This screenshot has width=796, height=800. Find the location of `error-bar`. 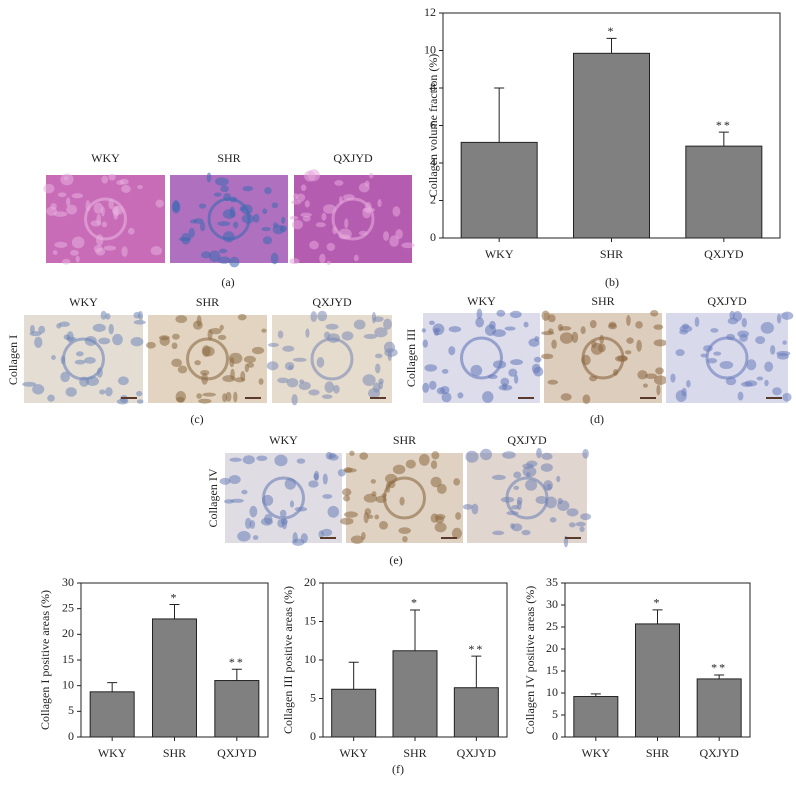

error-bar is located at coordinates (595, 695).